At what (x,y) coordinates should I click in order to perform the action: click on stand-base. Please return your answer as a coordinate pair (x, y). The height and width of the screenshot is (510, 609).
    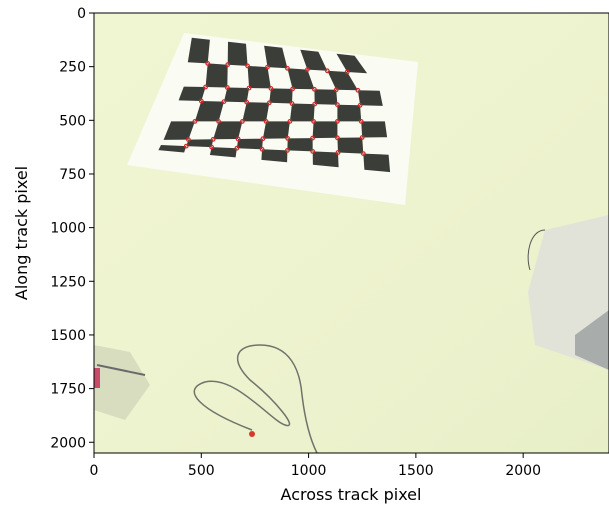
    Looking at the image, I should click on (122, 382).